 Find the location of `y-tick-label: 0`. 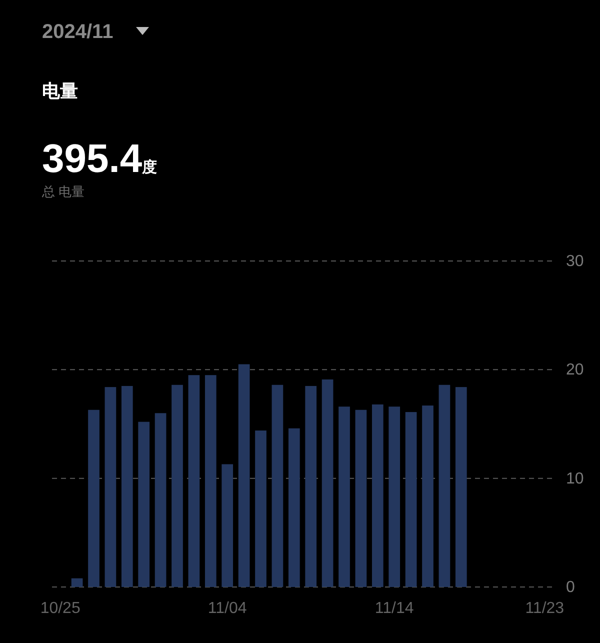

y-tick-label: 0 is located at coordinates (570, 587).